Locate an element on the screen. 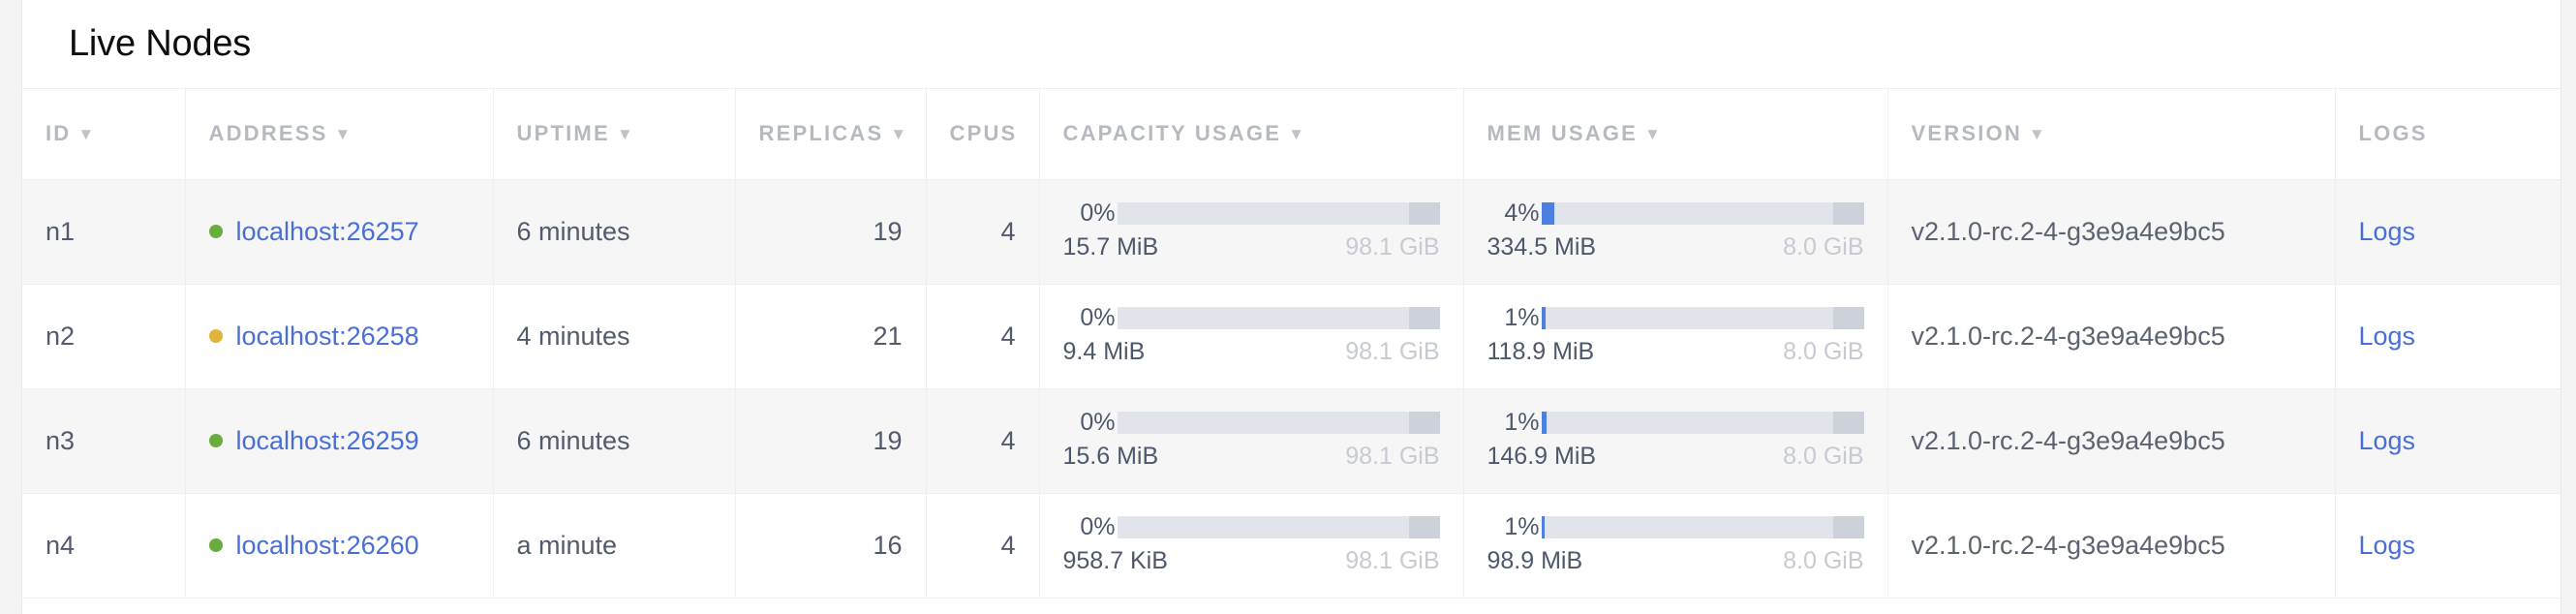 Image resolution: width=2576 pixels, height=614 pixels. column-header-label: UPTIME is located at coordinates (563, 133).